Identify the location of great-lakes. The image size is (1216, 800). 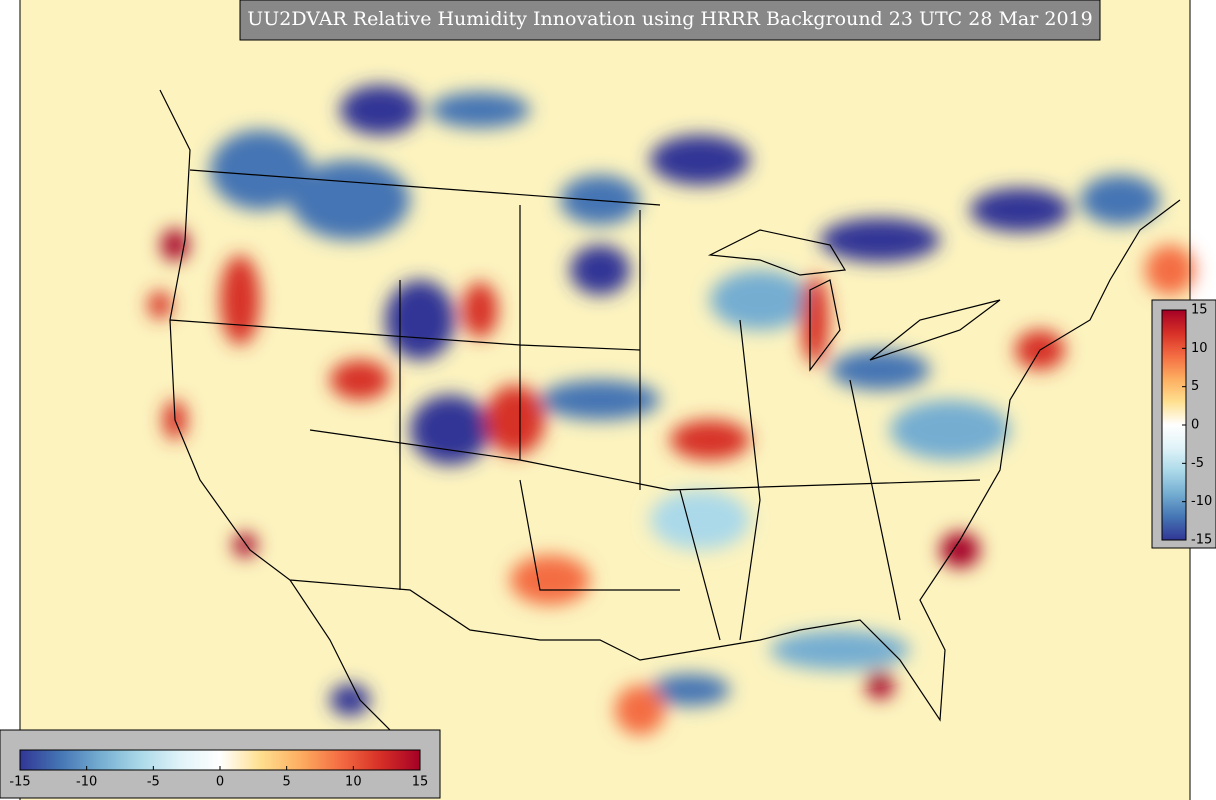
(854, 300).